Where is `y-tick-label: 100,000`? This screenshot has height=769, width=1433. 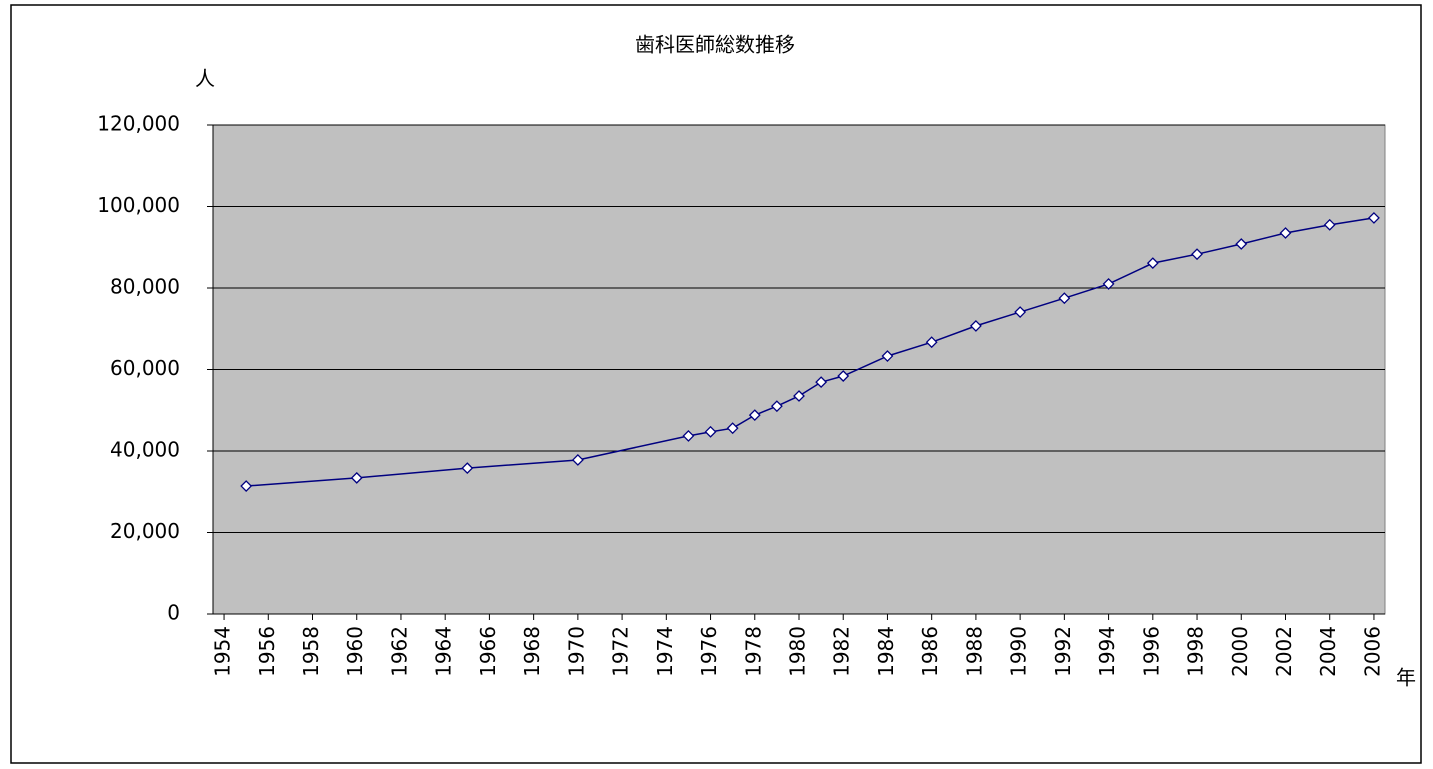 y-tick-label: 100,000 is located at coordinates (138, 205).